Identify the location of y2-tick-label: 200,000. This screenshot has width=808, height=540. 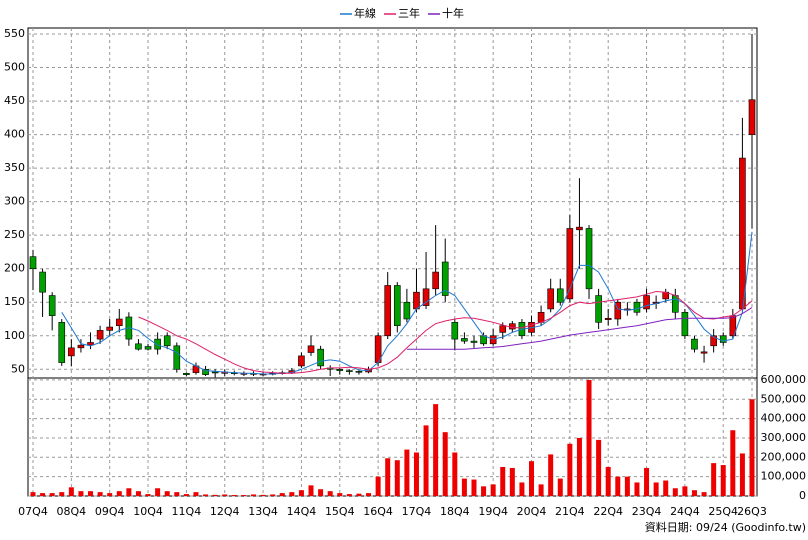
(784, 456).